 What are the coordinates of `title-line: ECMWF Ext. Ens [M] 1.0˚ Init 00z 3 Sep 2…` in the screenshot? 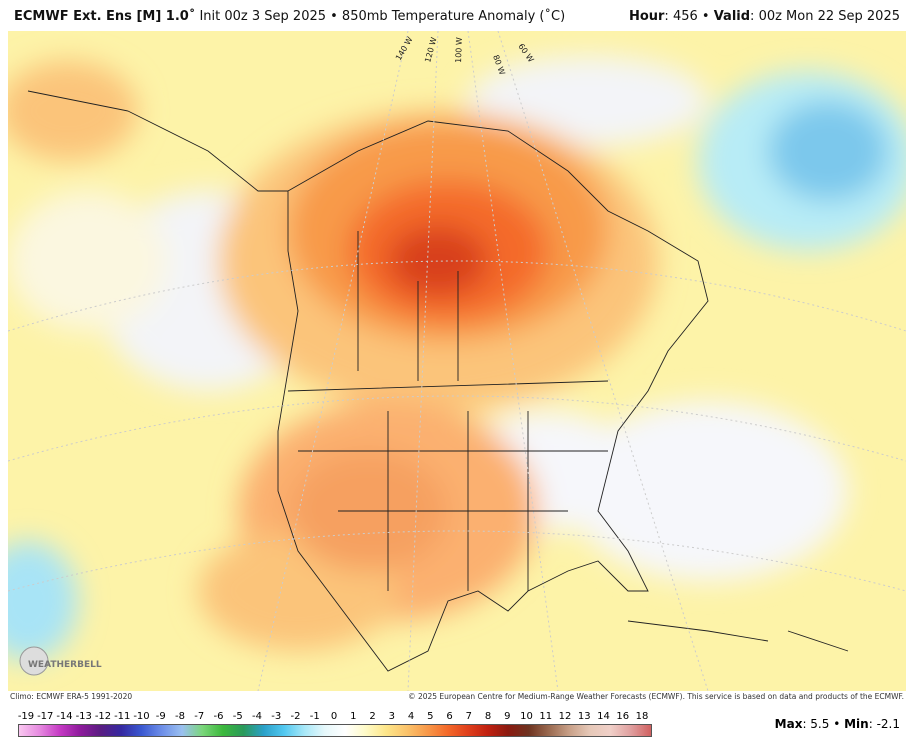 It's located at (289, 16).